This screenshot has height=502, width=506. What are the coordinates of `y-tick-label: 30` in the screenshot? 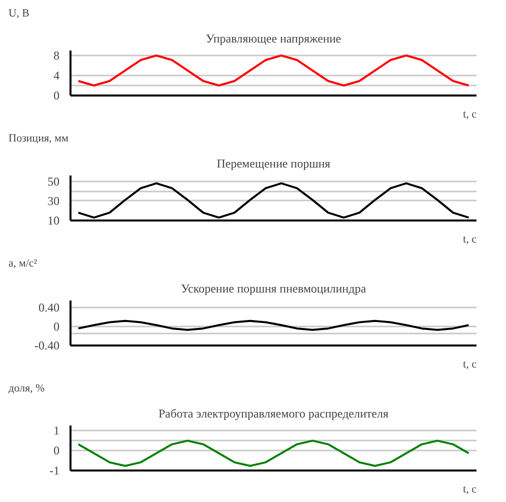 It's located at (54, 201).